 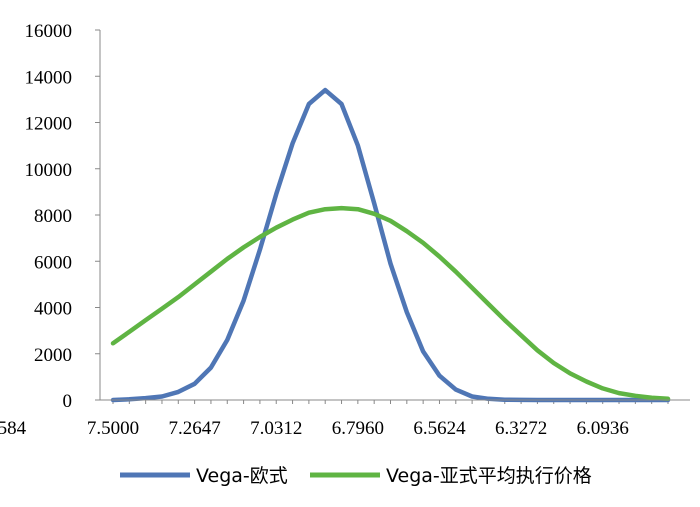 What do you see at coordinates (439, 428) in the screenshot?
I see `x-tick-label: 6.5624` at bounding box center [439, 428].